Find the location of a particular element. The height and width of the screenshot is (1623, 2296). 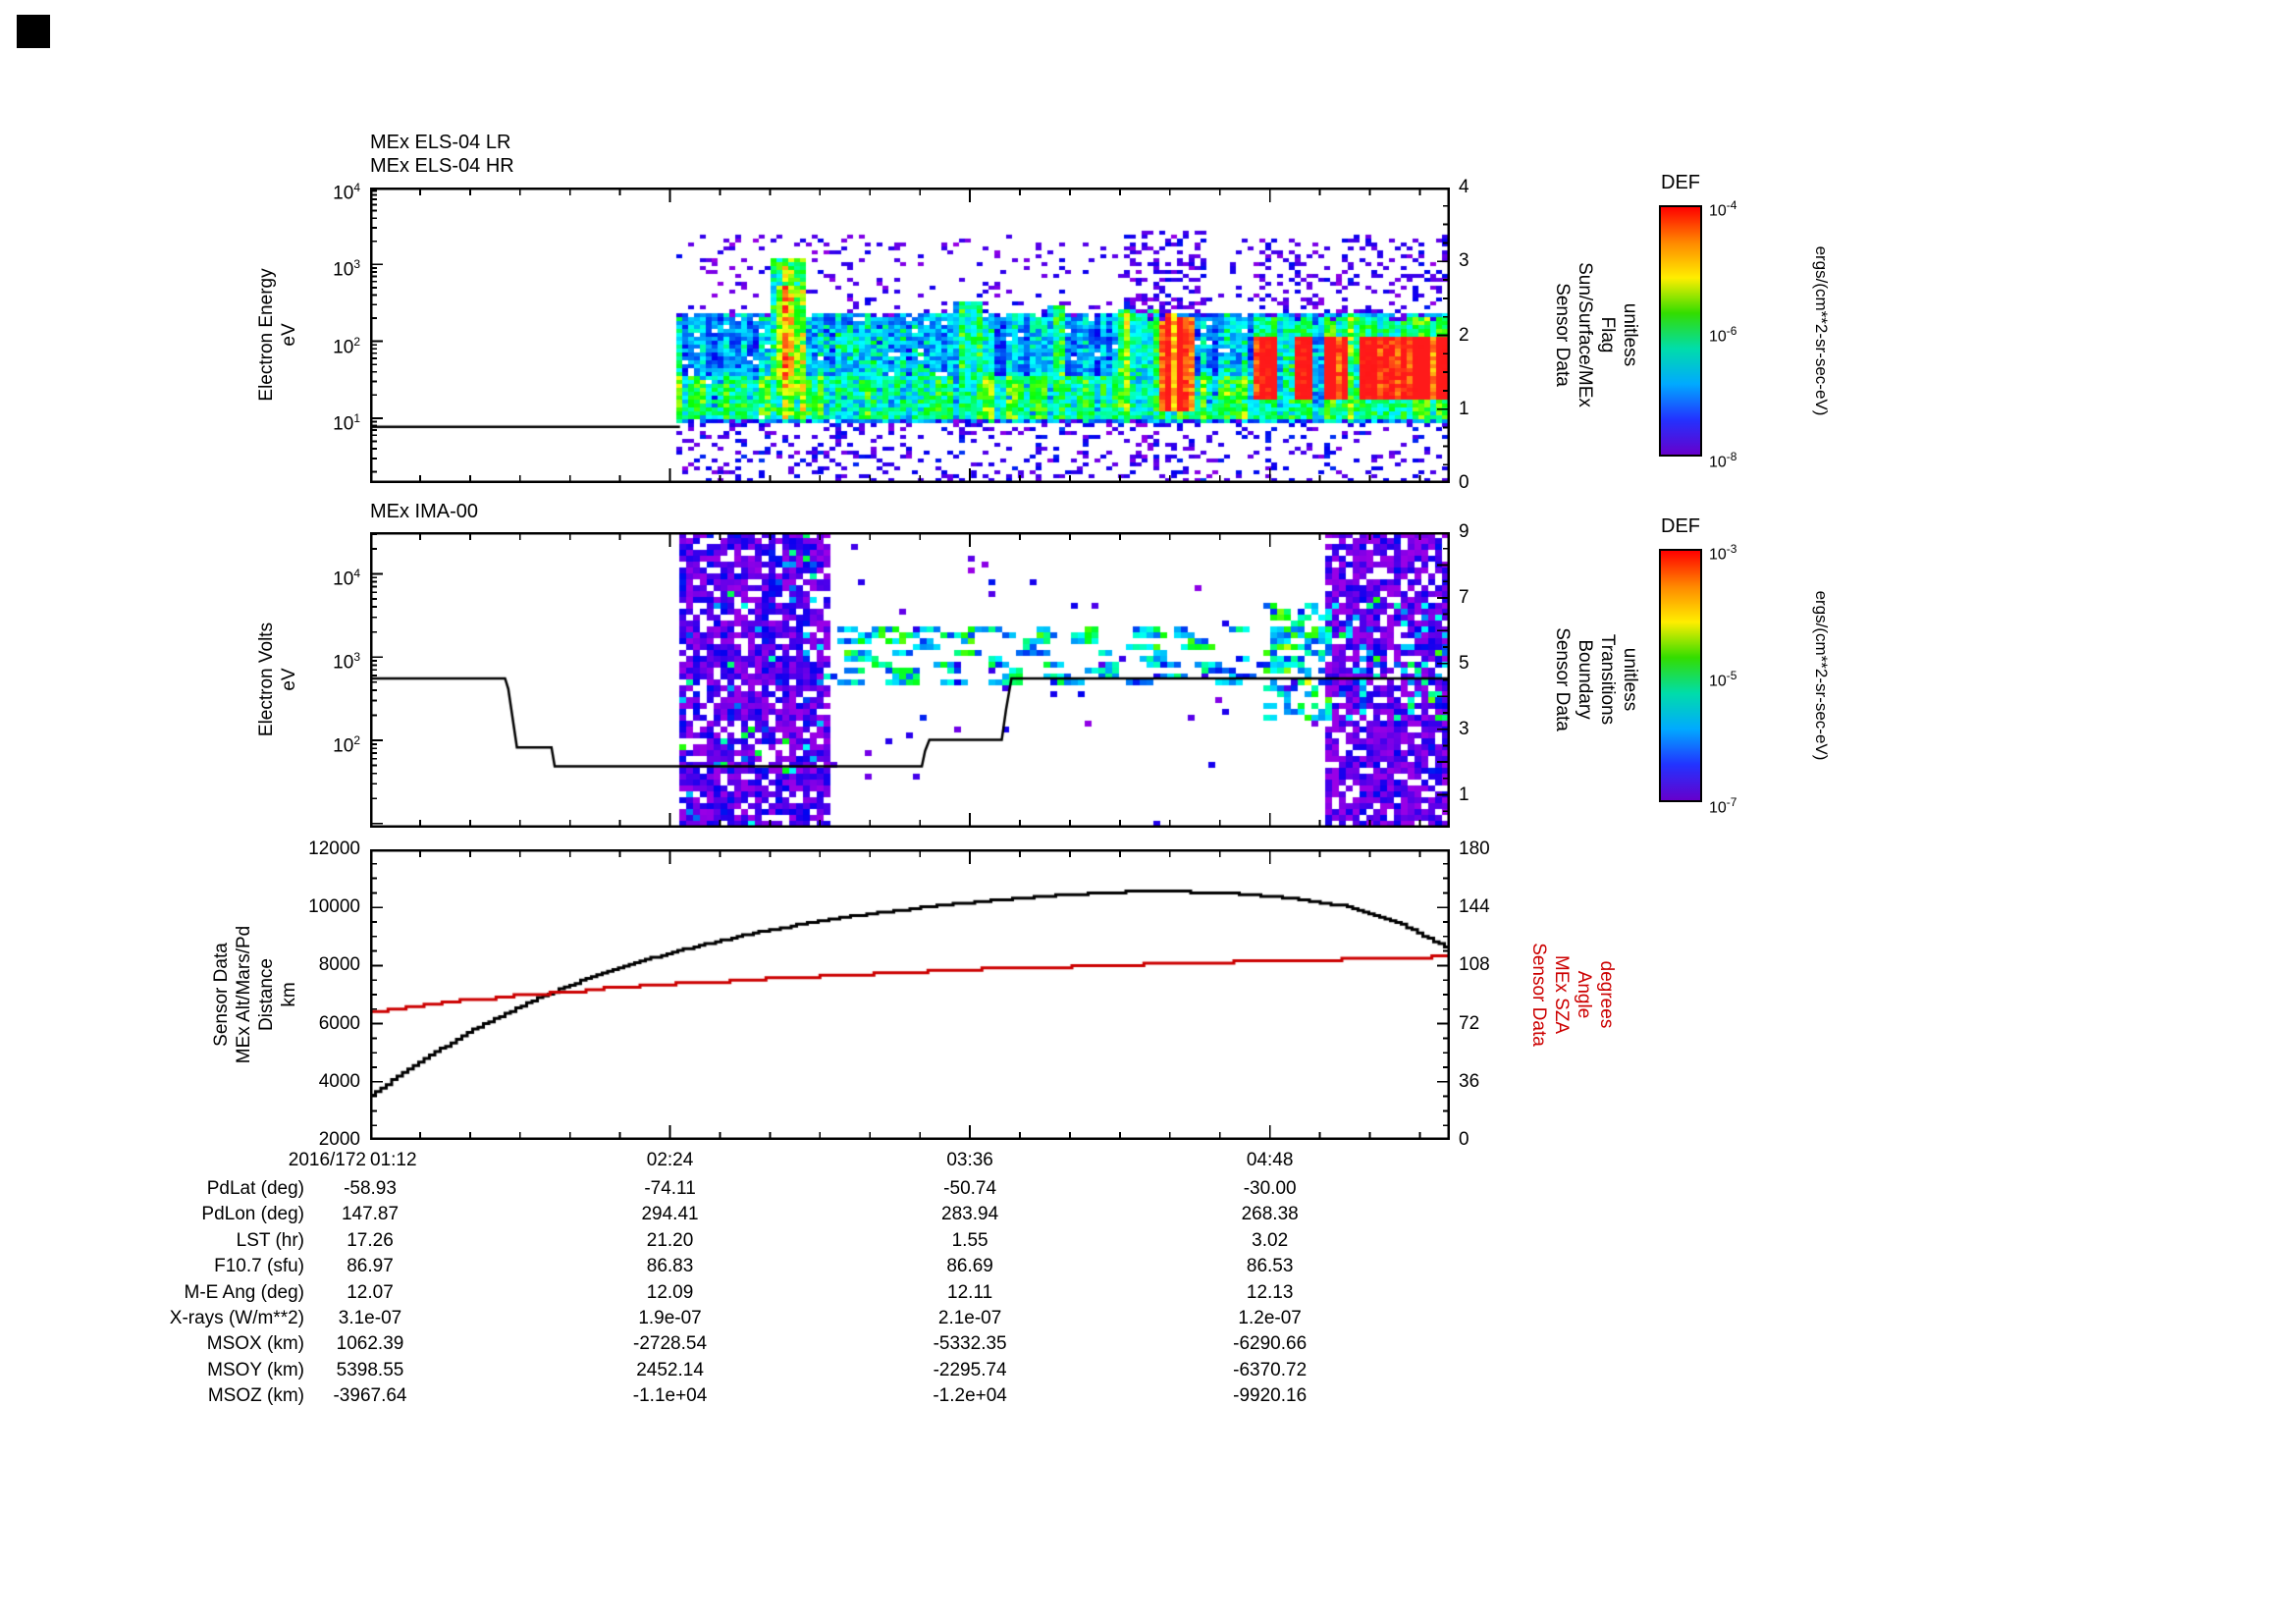

y-tick-label: 108 is located at coordinates (1474, 965).